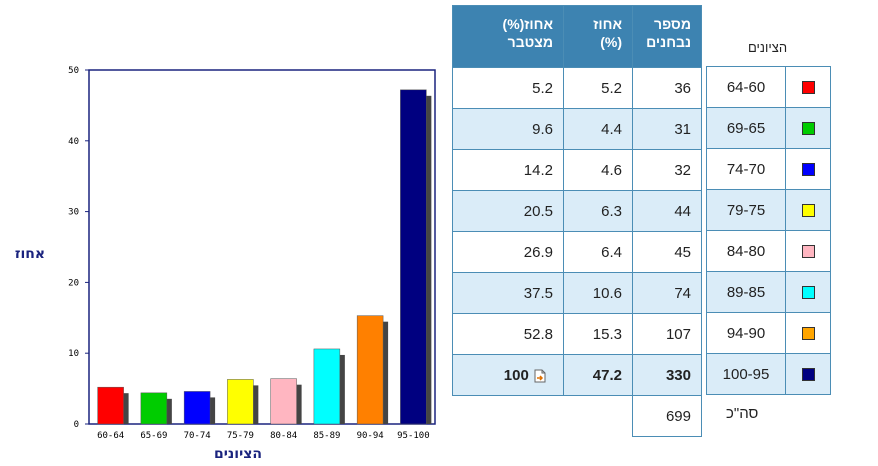 The width and height of the screenshot is (878, 466). Describe the element at coordinates (598, 252) in the screenshot. I see `cell-percent: 6.4` at that location.